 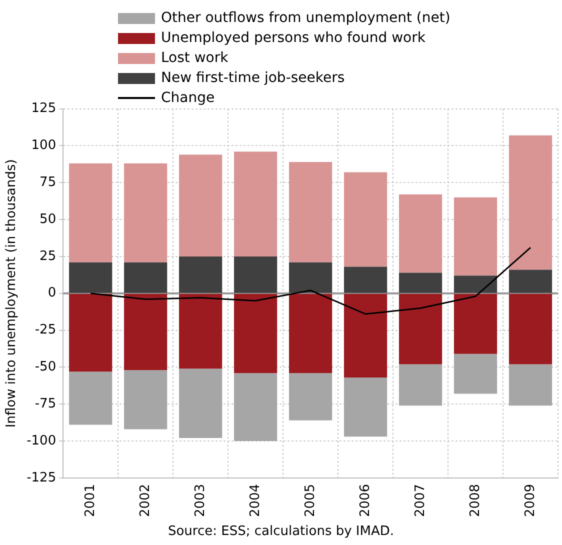 I want to click on y-tick-label: -75, so click(x=45, y=404).